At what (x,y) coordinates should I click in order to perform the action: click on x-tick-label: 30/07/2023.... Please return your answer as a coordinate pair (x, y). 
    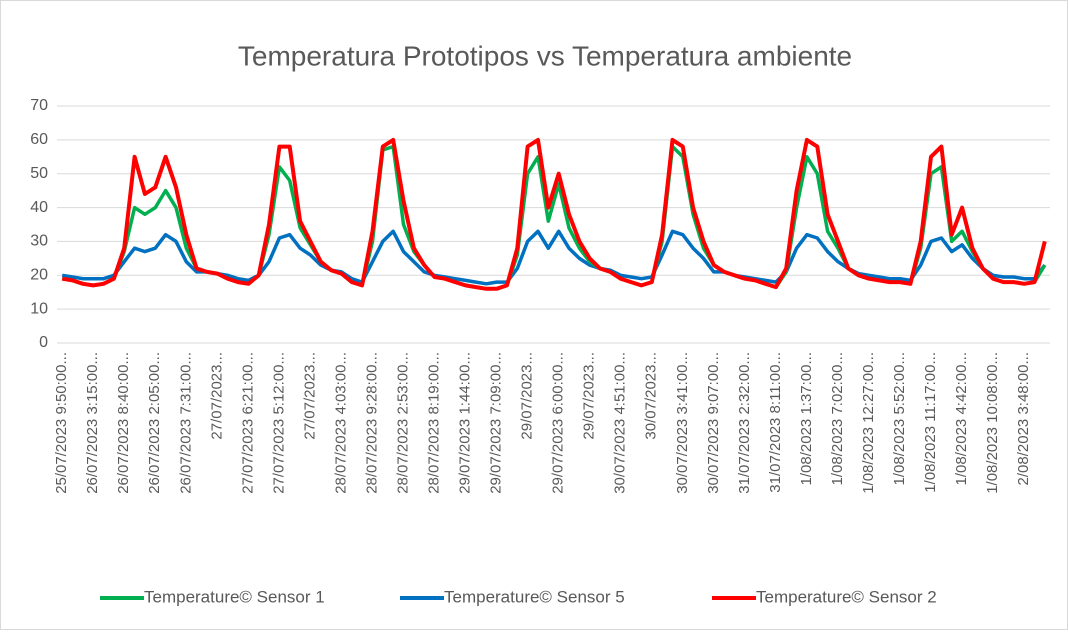
    Looking at the image, I should click on (651, 396).